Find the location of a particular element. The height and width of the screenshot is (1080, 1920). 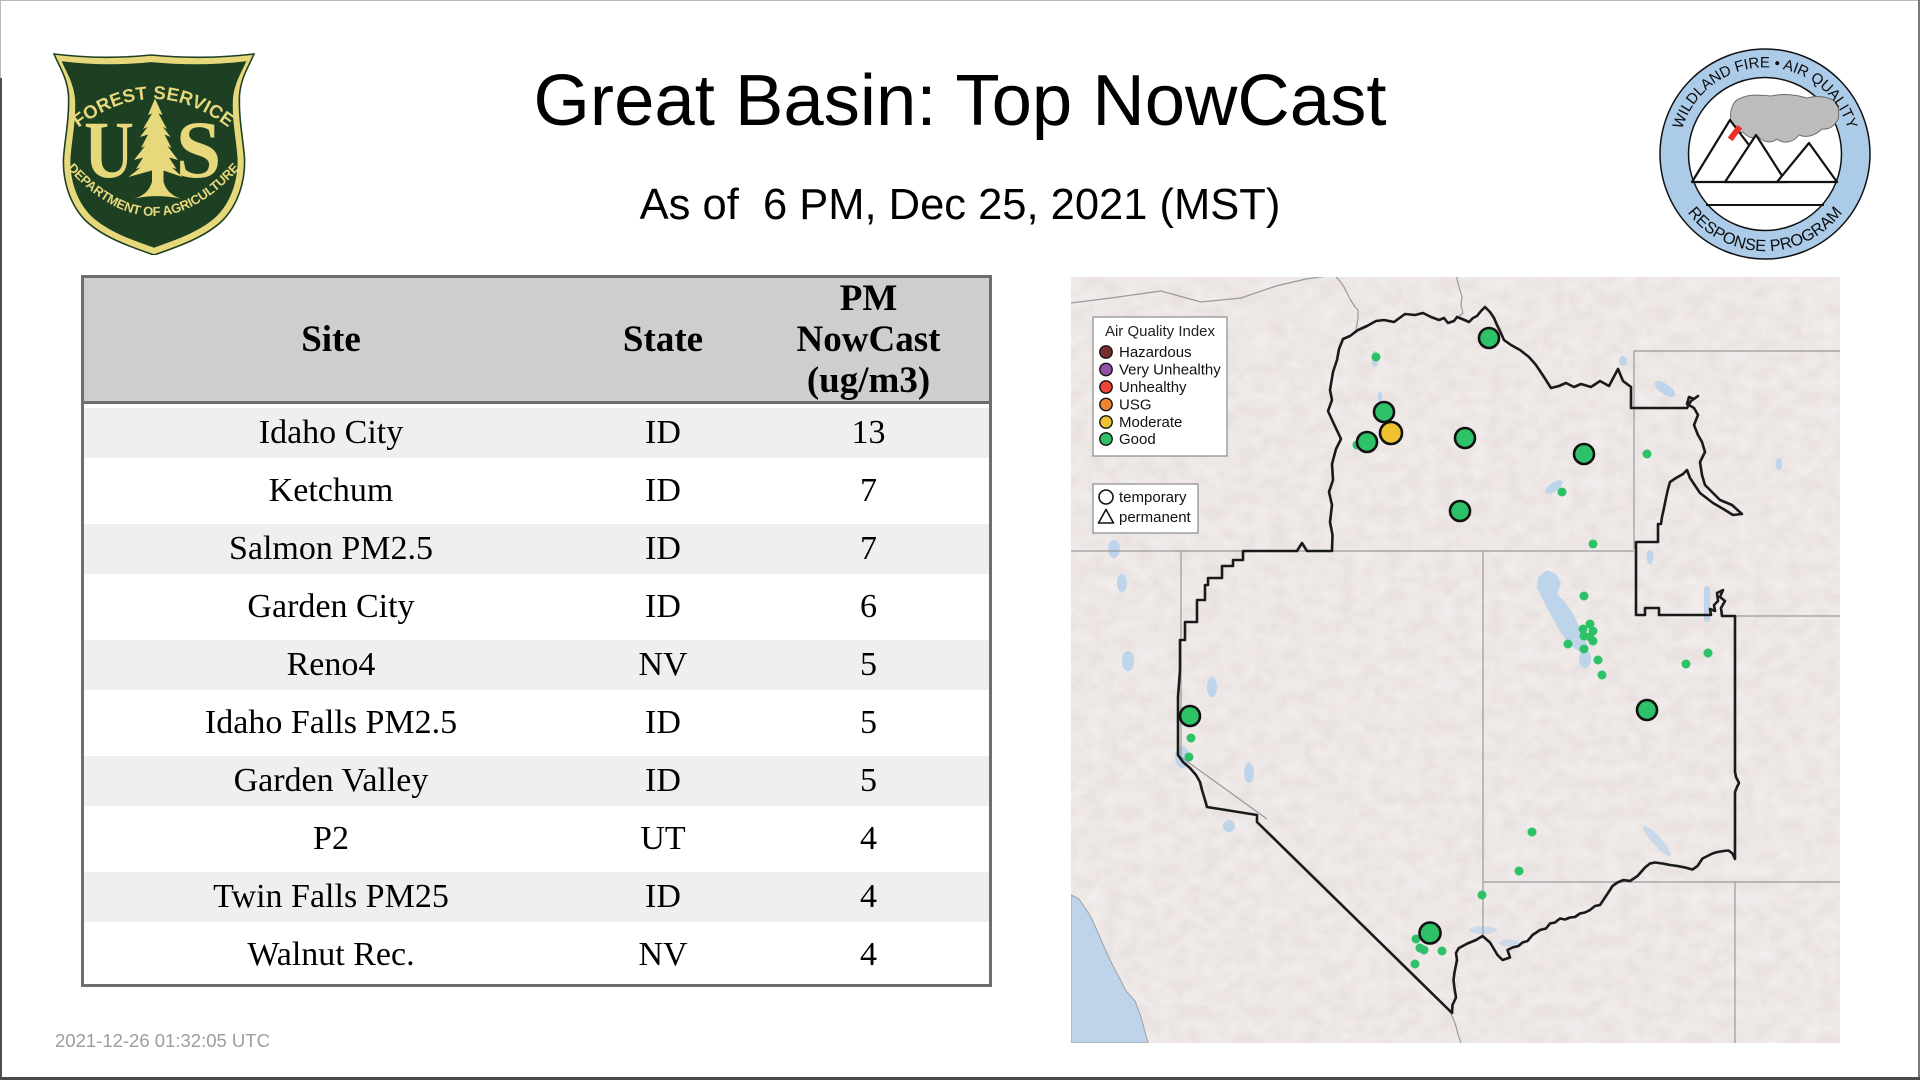

svg-text: Very Unhealthy is located at coordinates (1170, 370).